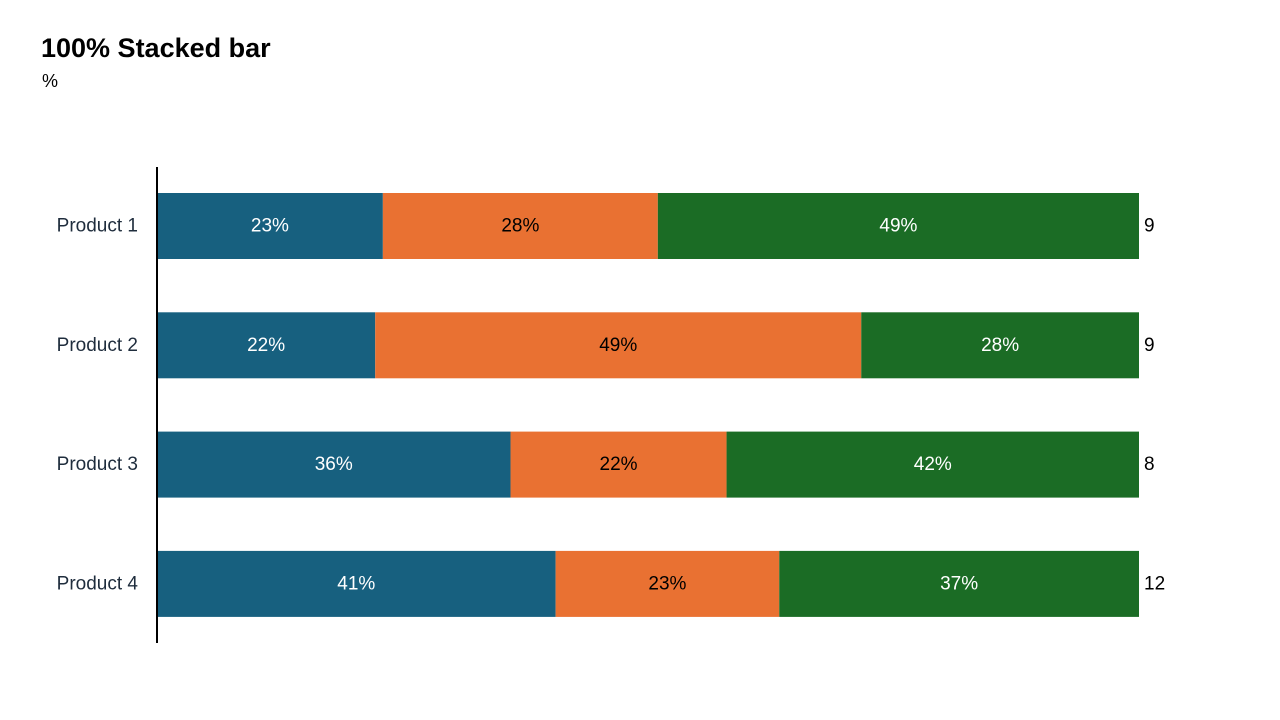 This screenshot has height=720, width=1280. What do you see at coordinates (156, 48) in the screenshot?
I see `chart-title: 100% Stacked bar` at bounding box center [156, 48].